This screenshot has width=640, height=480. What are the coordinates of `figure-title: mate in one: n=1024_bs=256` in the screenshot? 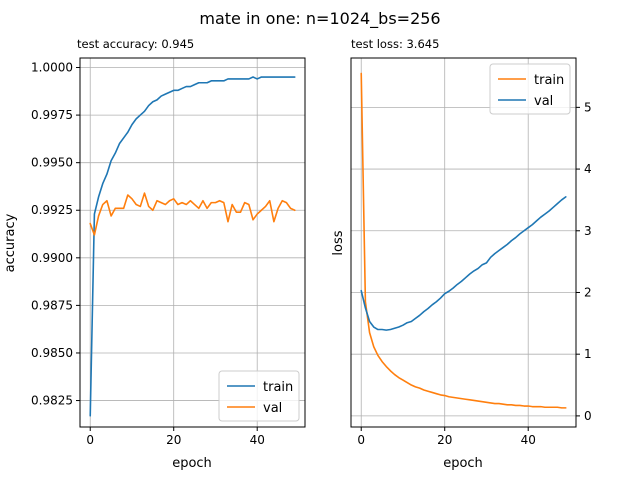 It's located at (319, 19).